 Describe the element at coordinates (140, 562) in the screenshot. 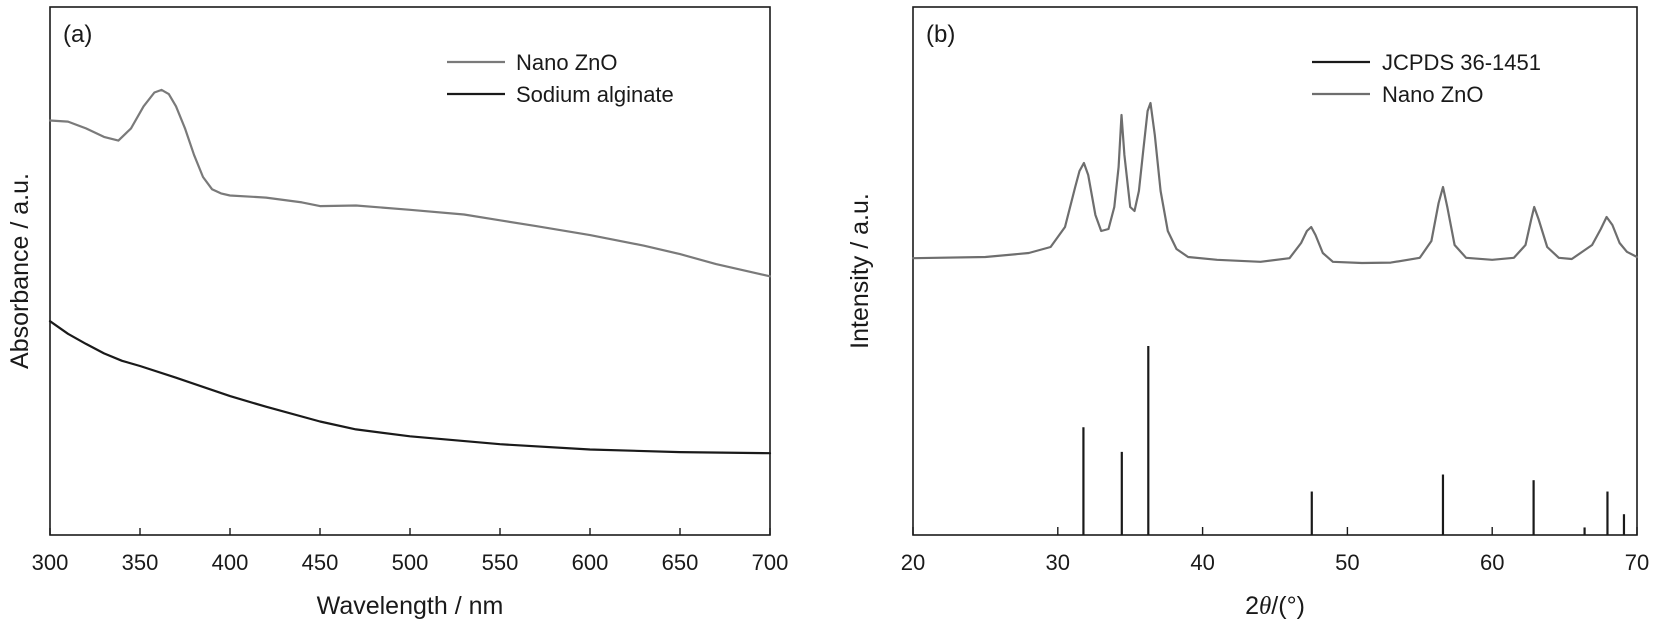

I see `x-tick-label: 350` at that location.